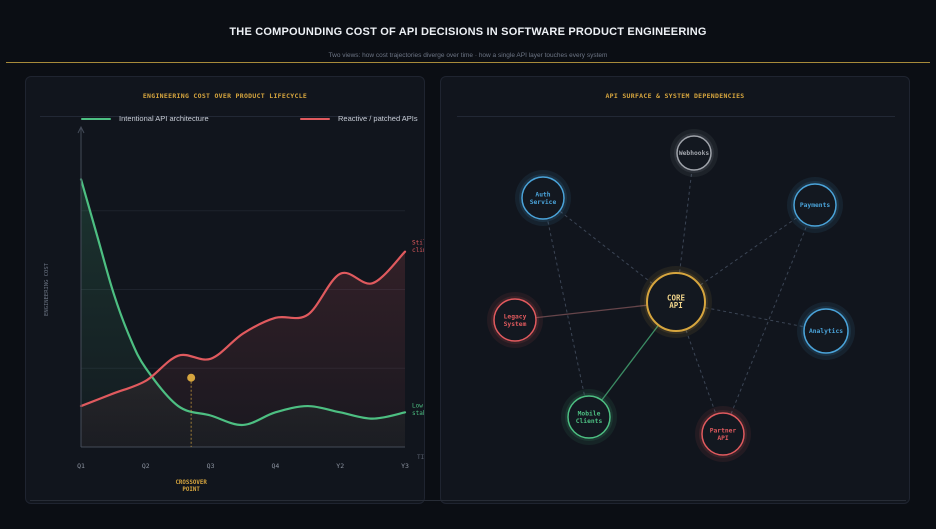  I want to click on node-auth: Auth Service, so click(543, 198).